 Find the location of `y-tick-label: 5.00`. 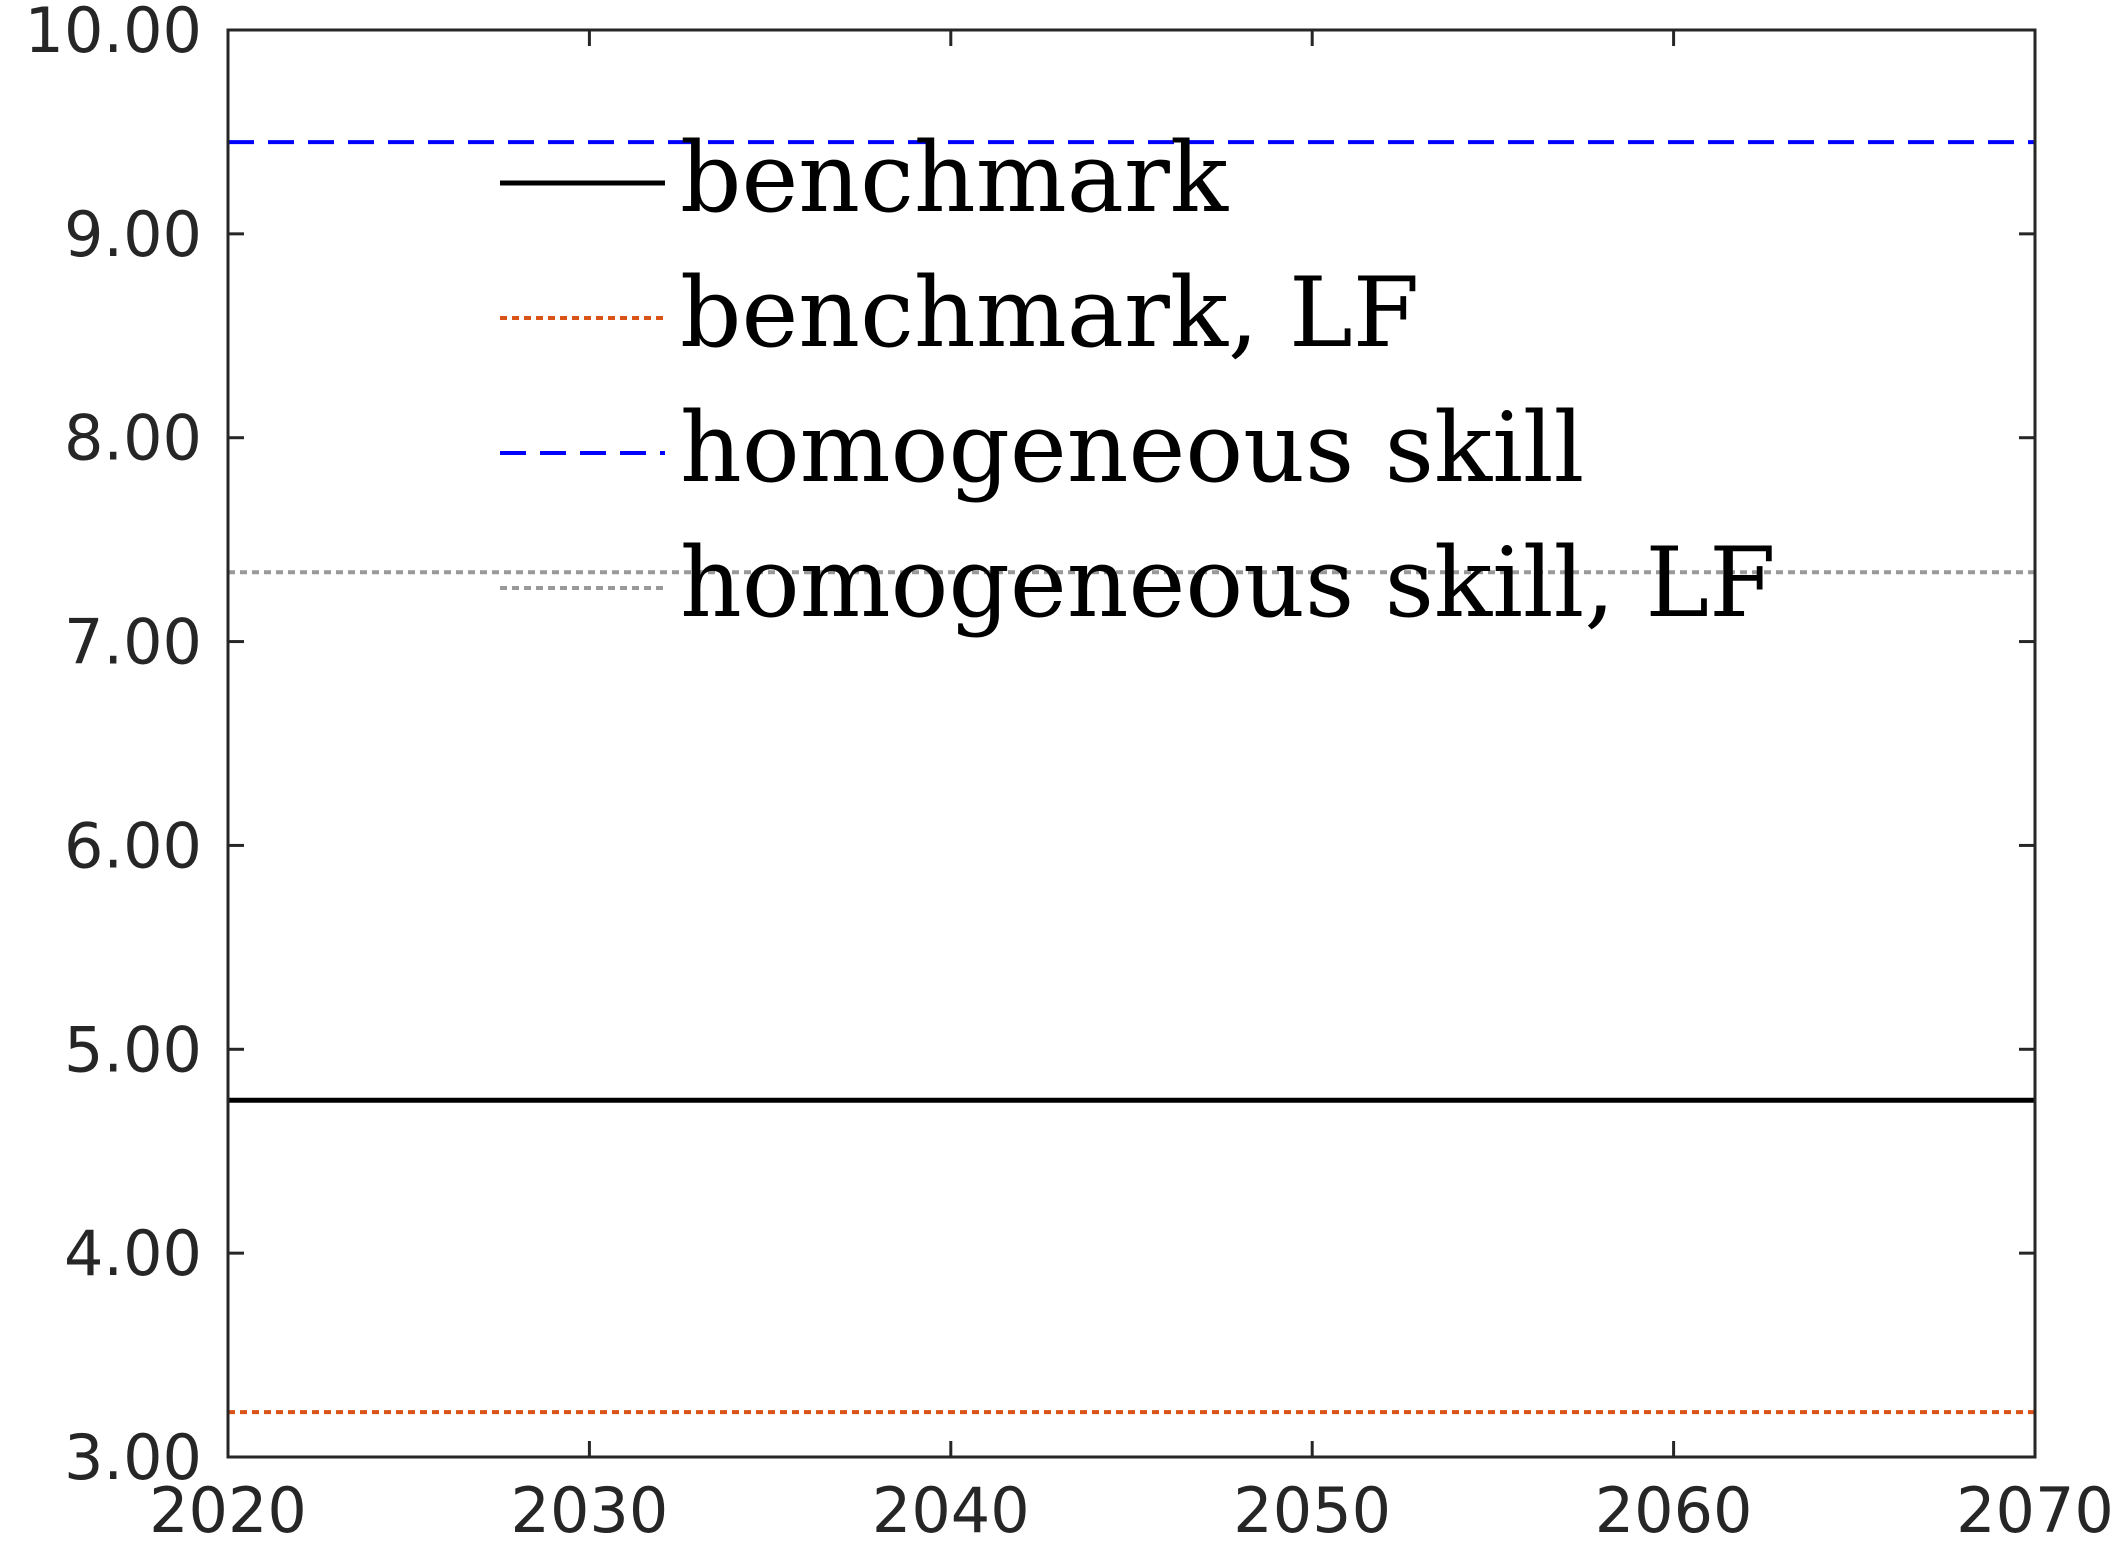

y-tick-label: 5.00 is located at coordinates (133, 1049).